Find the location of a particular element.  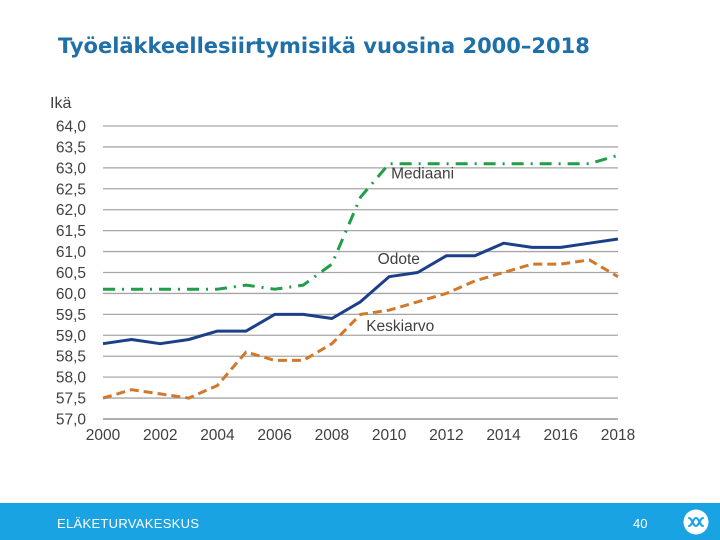

x-tick-labels: 2000 2002 2004 2006 2008 2010 2012 2014 2016 2018 is located at coordinates (360, 435).